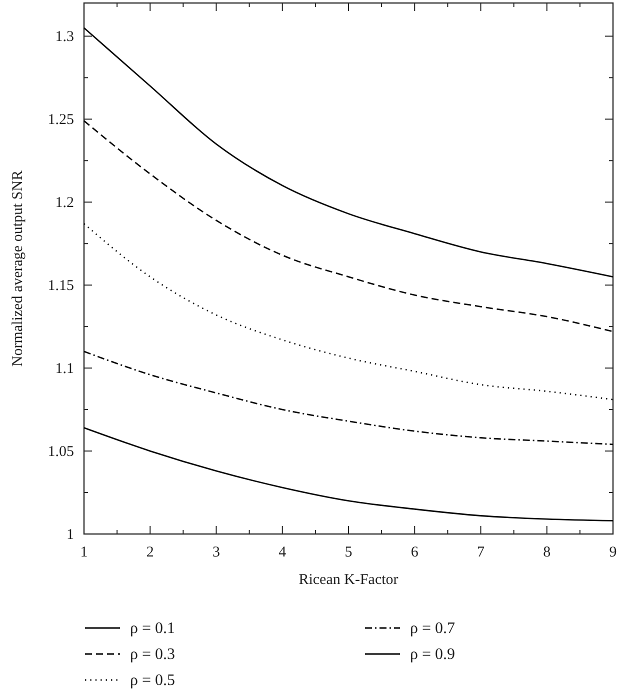  I want to click on legend-label: ρ = 0.9, so click(433, 654).